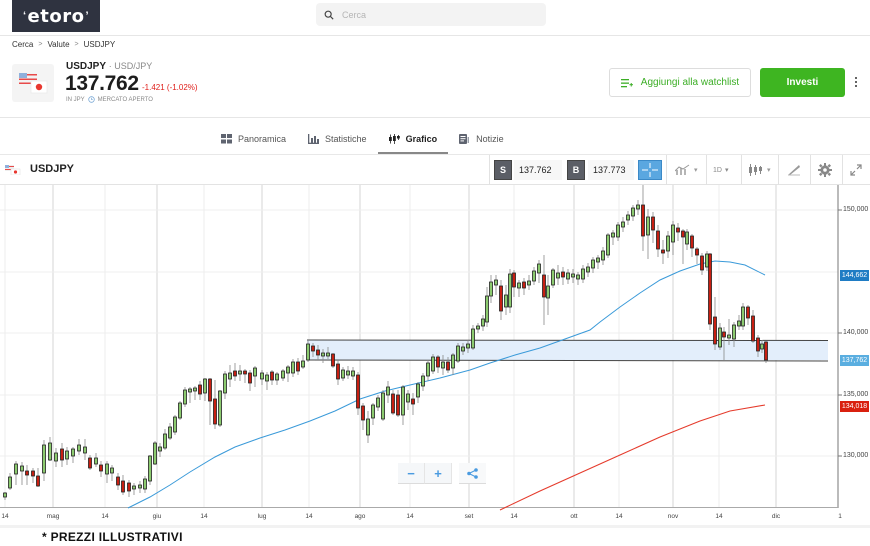 The width and height of the screenshot is (870, 546). What do you see at coordinates (86, 66) in the screenshot?
I see `instrument-symbol: USDJPY` at bounding box center [86, 66].